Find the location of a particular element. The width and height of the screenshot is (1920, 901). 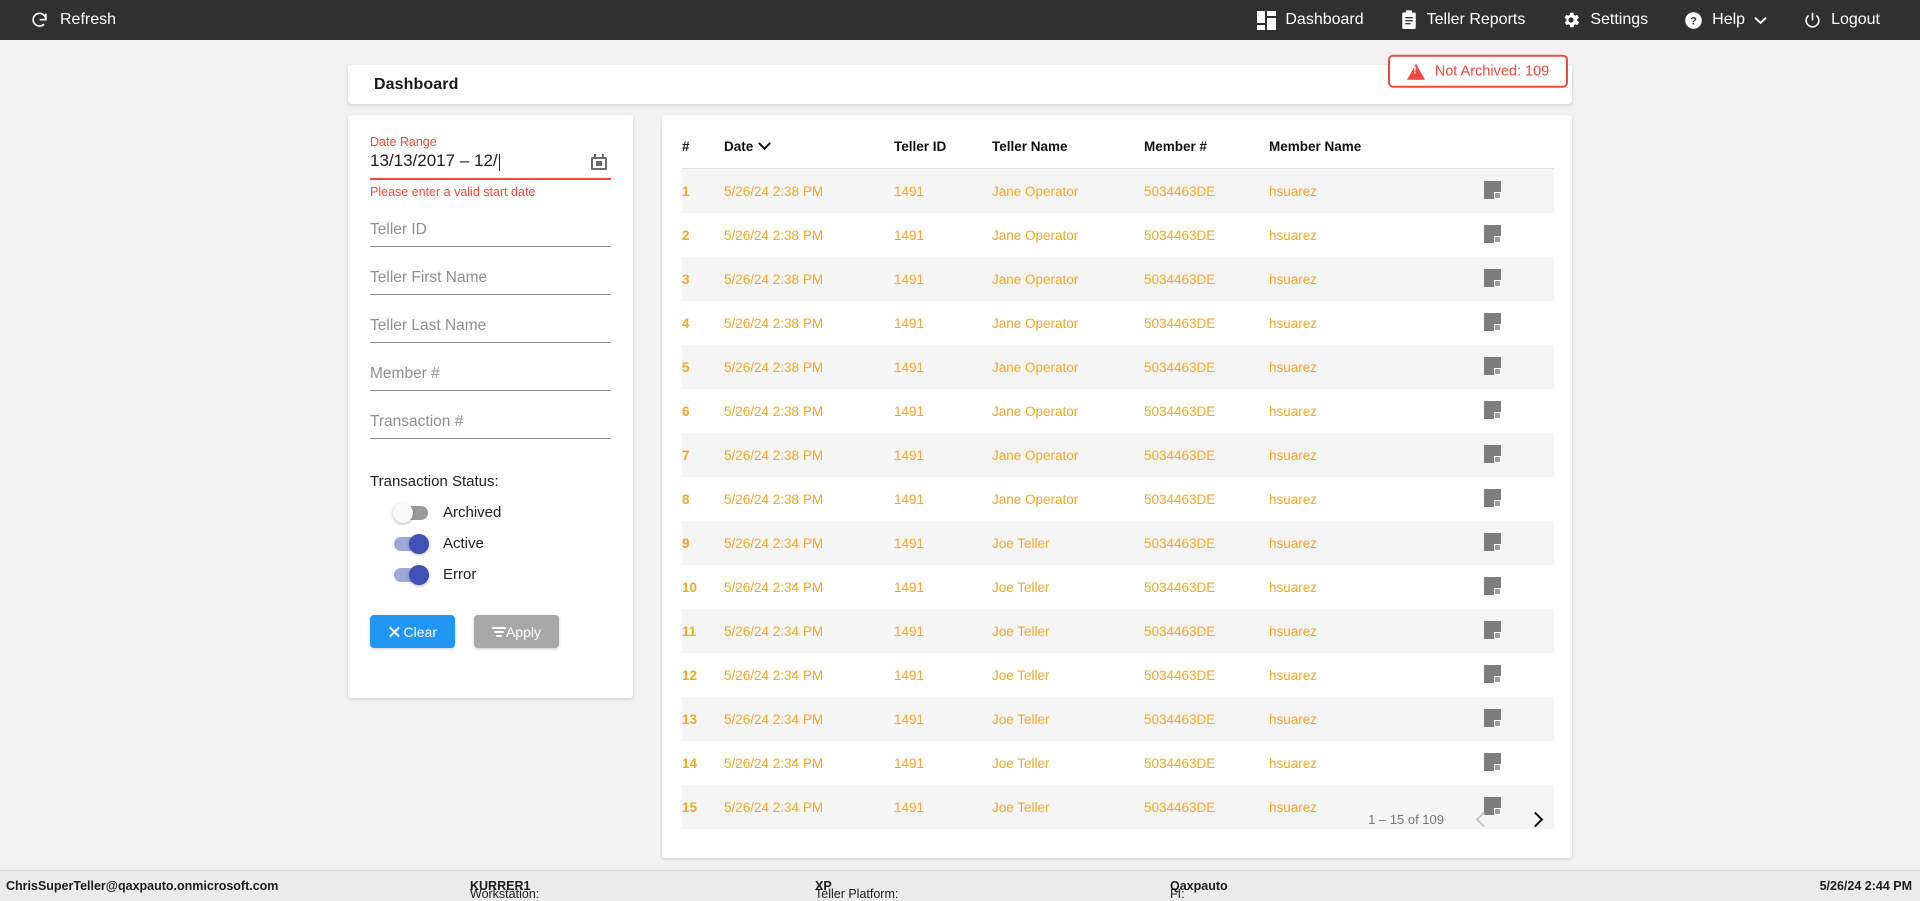

toggle-error is located at coordinates (411, 574).